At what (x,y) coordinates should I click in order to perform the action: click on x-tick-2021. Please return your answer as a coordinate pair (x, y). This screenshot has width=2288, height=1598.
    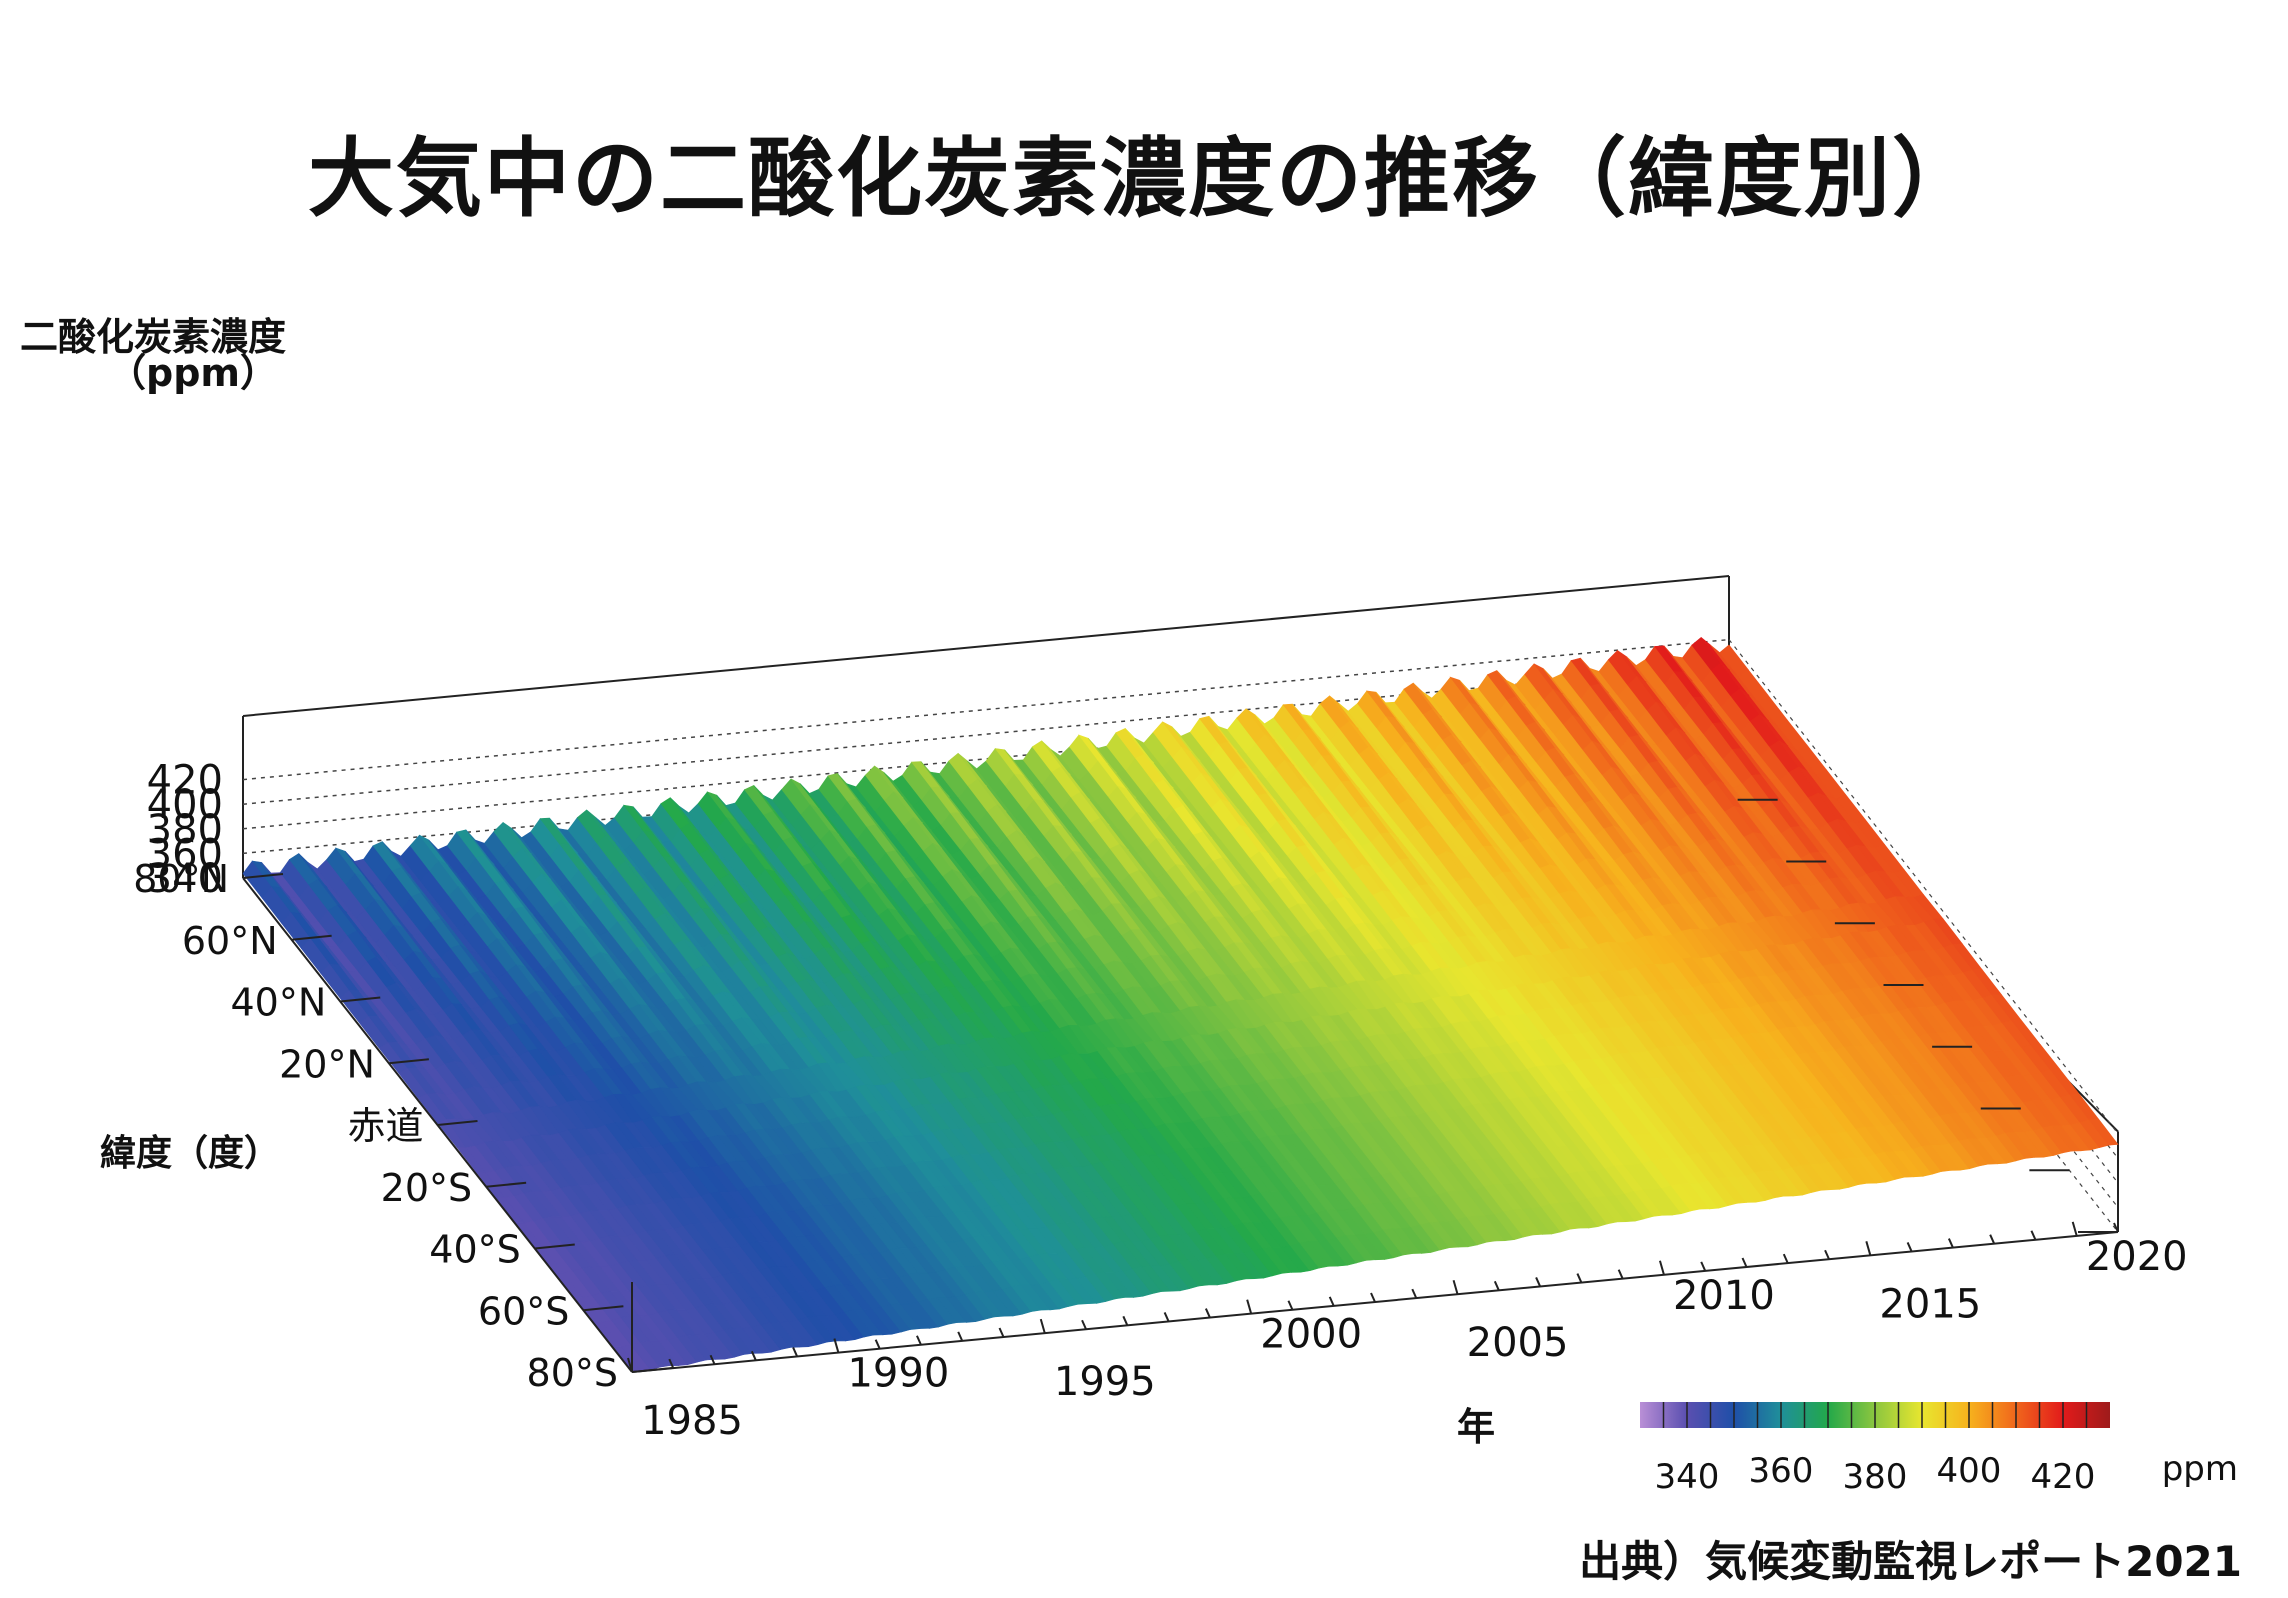
    Looking at the image, I should click on (2116, 1227).